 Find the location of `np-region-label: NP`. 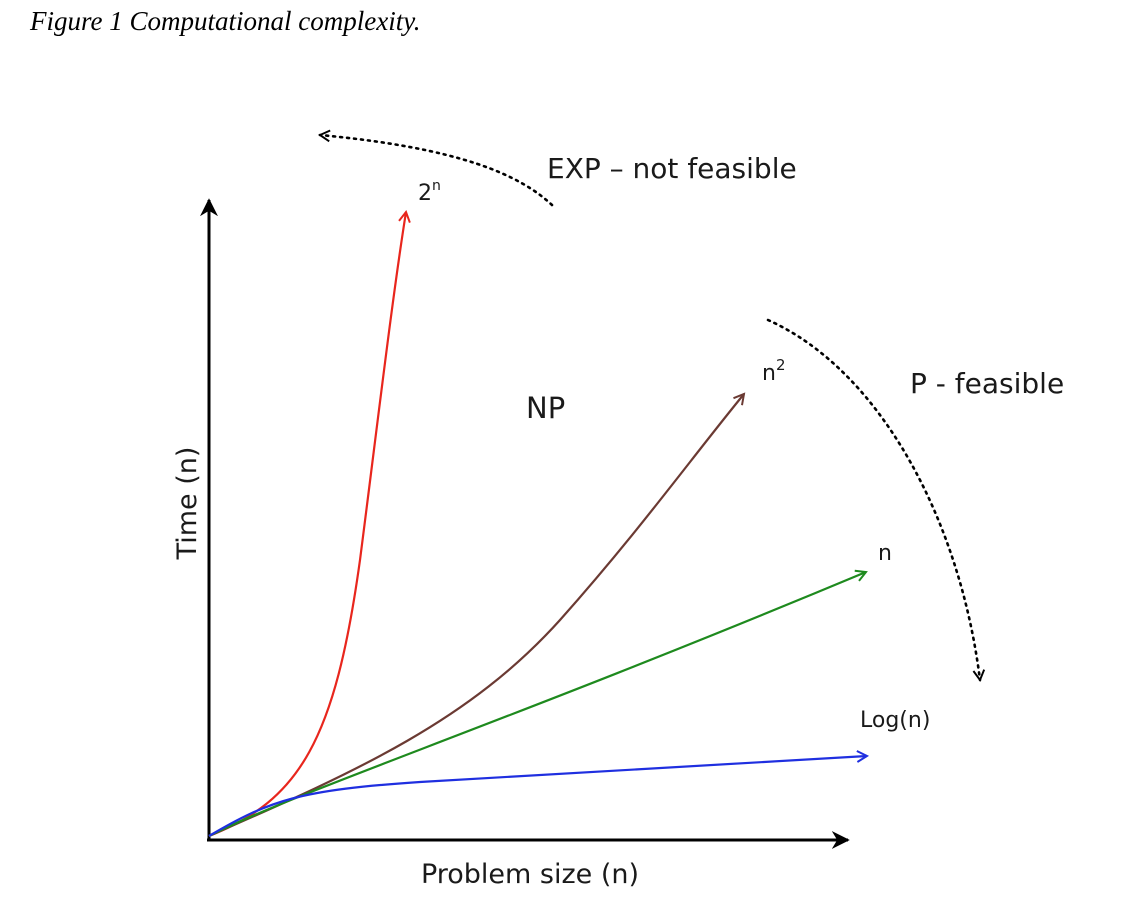

np-region-label: NP is located at coordinates (545, 408).